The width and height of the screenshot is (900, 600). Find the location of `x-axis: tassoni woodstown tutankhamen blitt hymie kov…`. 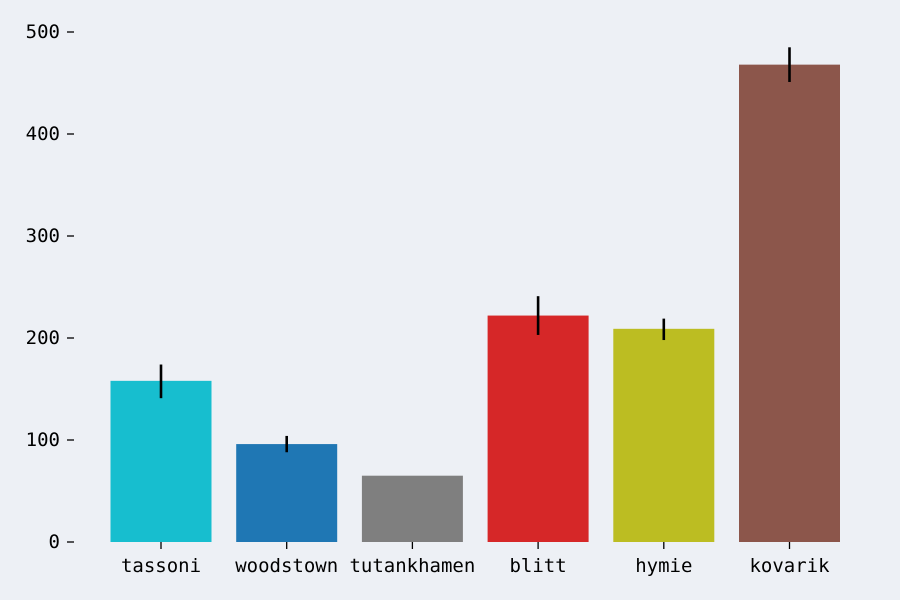

x-axis: tassoni woodstown tutankhamen blitt hymie kov… is located at coordinates (475, 559).